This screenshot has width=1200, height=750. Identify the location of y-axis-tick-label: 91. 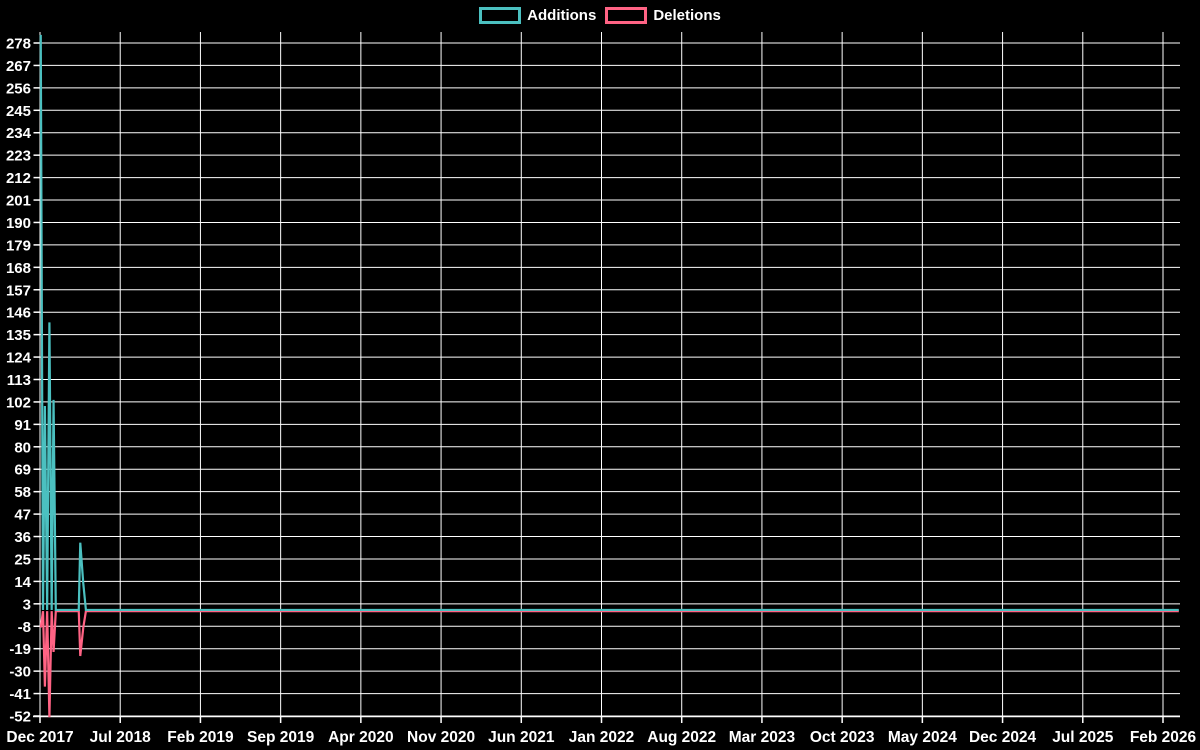
(22, 425).